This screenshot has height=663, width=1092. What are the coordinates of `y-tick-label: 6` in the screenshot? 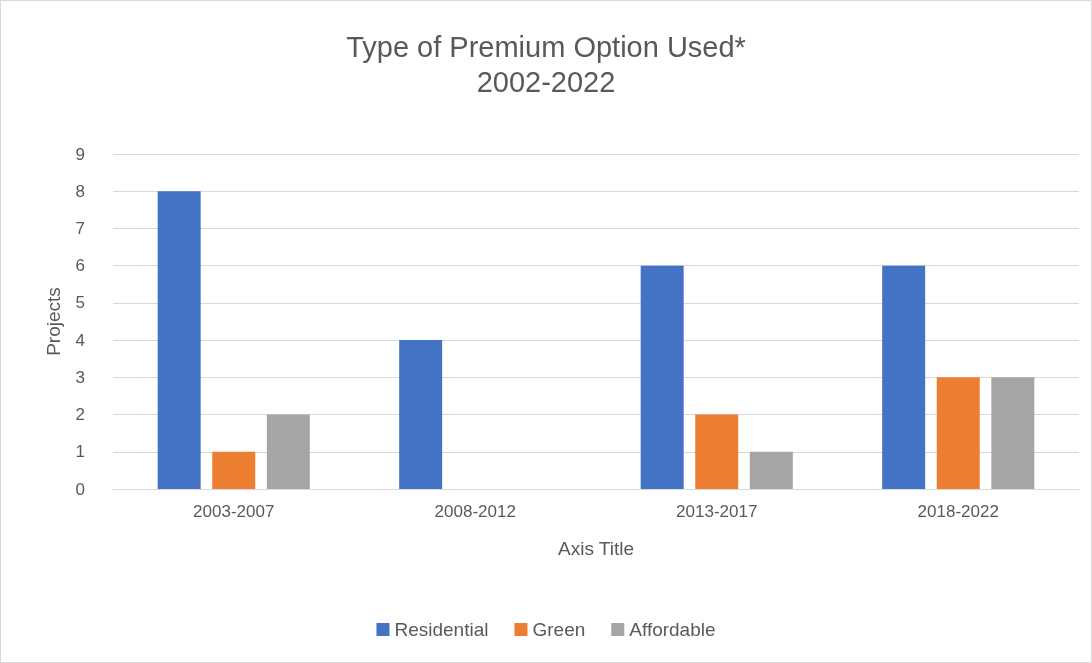 It's located at (80, 266).